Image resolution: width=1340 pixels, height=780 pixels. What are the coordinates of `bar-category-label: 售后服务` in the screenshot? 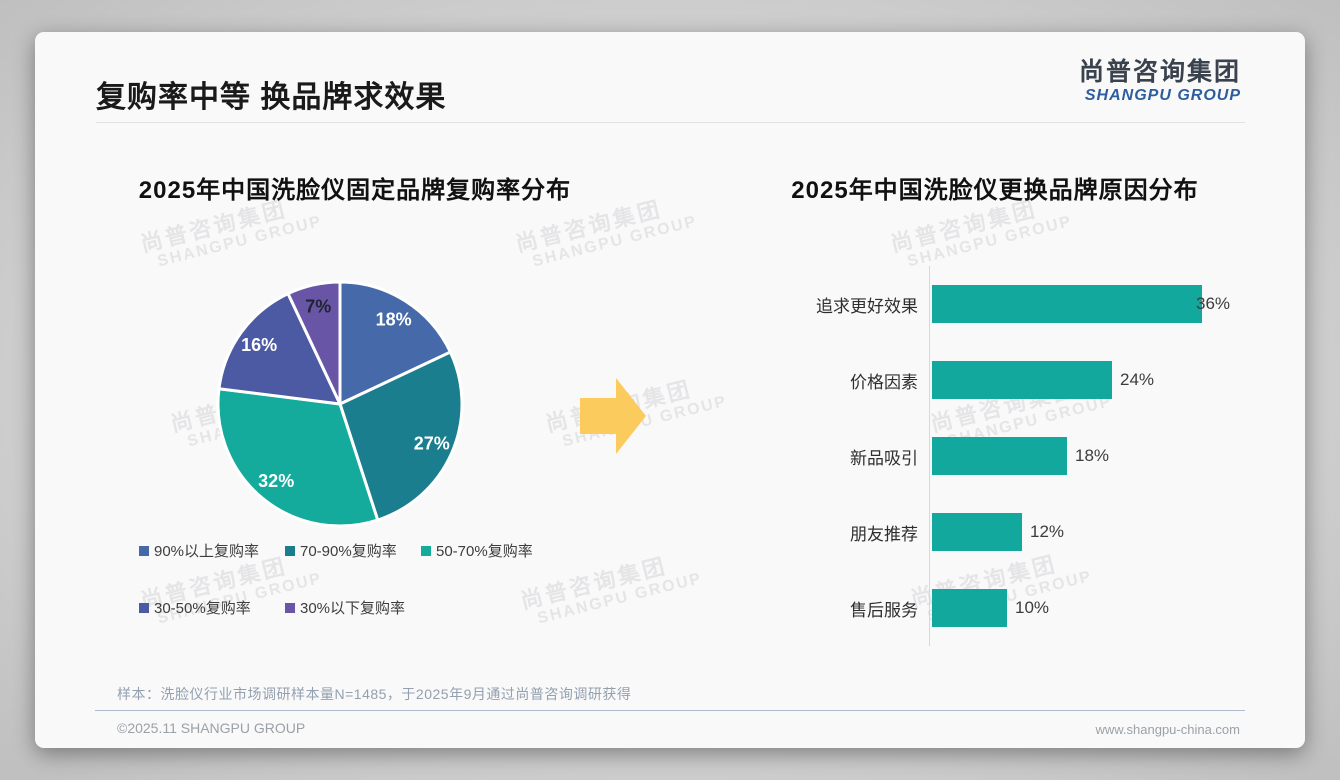 It's located at (884, 610).